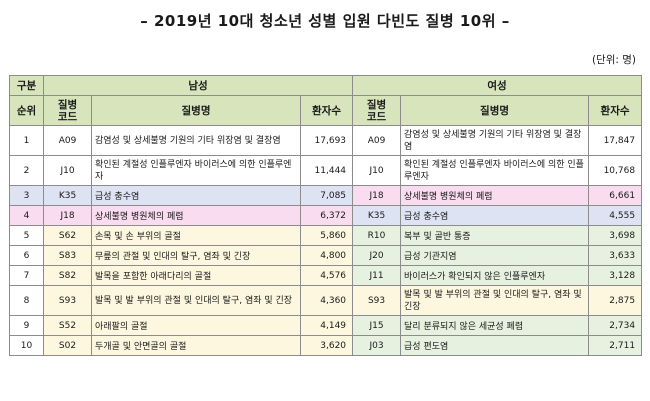  I want to click on female-disease-cell: 감염성 및 상세불명 기원의 기타 위장염 및 결장염, so click(495, 140).